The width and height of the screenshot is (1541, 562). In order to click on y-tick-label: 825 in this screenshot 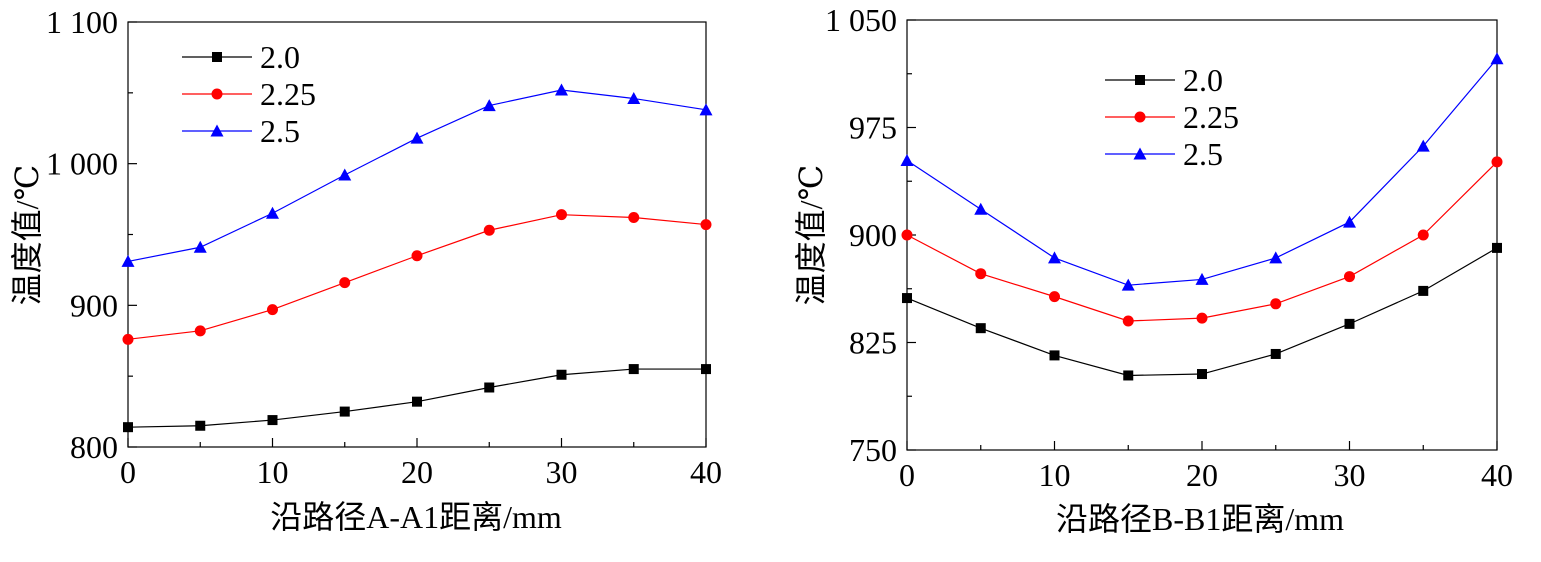, I will do `click(873, 343)`.